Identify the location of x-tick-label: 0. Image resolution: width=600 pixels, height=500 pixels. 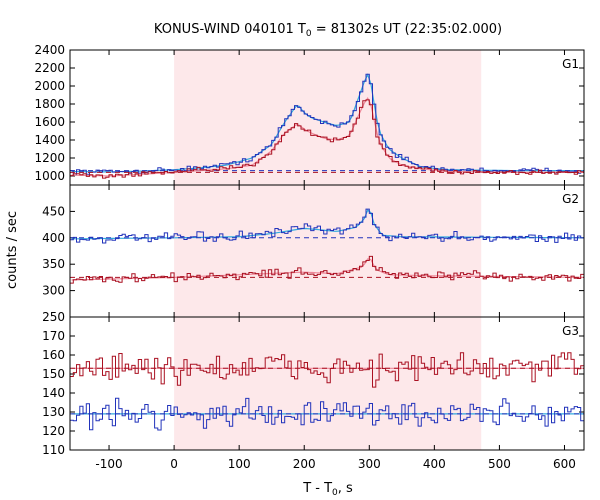
(174, 464).